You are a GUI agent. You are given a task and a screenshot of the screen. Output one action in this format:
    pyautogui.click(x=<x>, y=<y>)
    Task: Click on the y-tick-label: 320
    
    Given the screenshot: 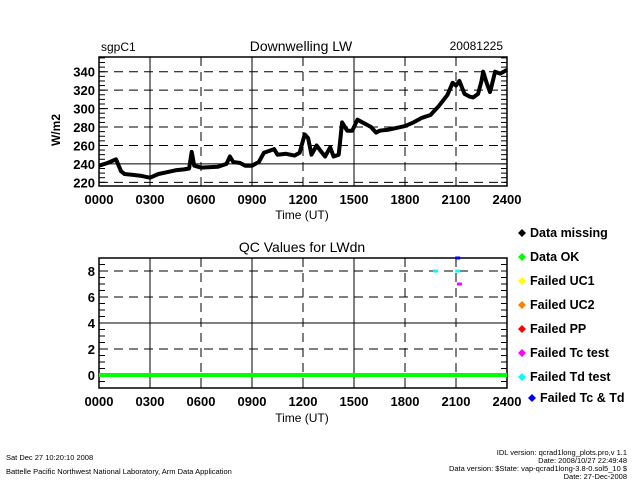 What is the action you would take?
    pyautogui.click(x=84, y=90)
    